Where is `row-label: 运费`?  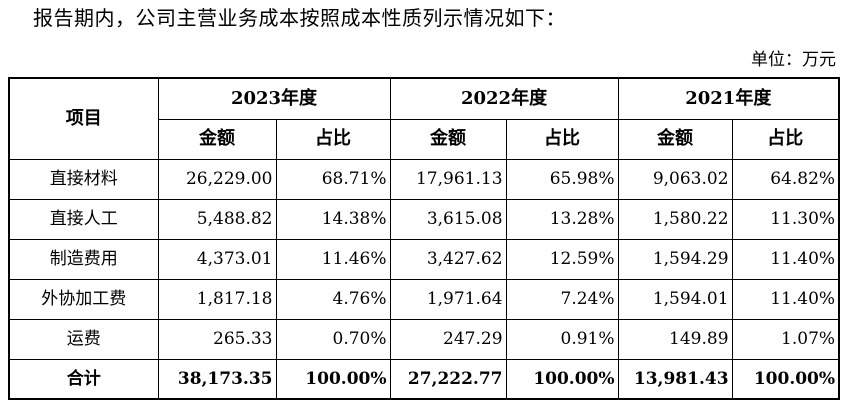 row-label: 运费 is located at coordinates (83, 339).